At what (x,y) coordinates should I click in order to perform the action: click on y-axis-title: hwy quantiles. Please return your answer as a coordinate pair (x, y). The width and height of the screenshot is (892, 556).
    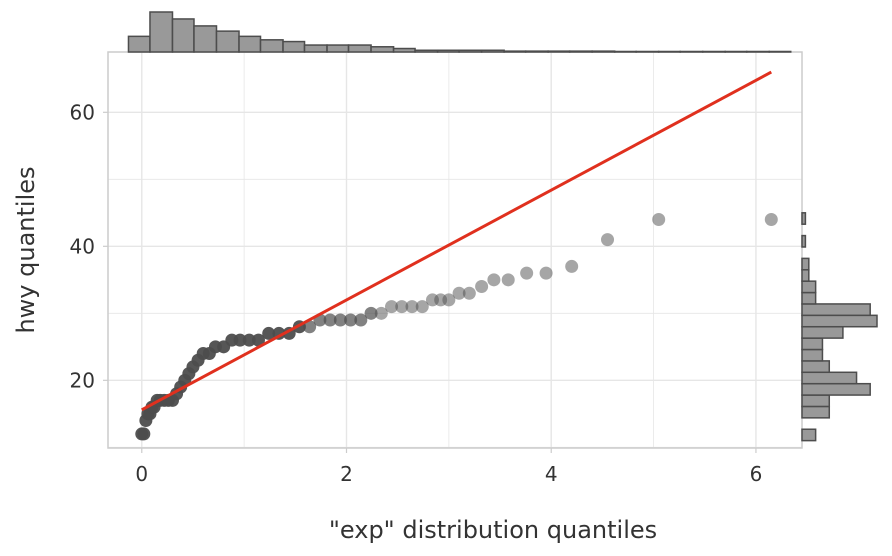
    Looking at the image, I should click on (26, 249).